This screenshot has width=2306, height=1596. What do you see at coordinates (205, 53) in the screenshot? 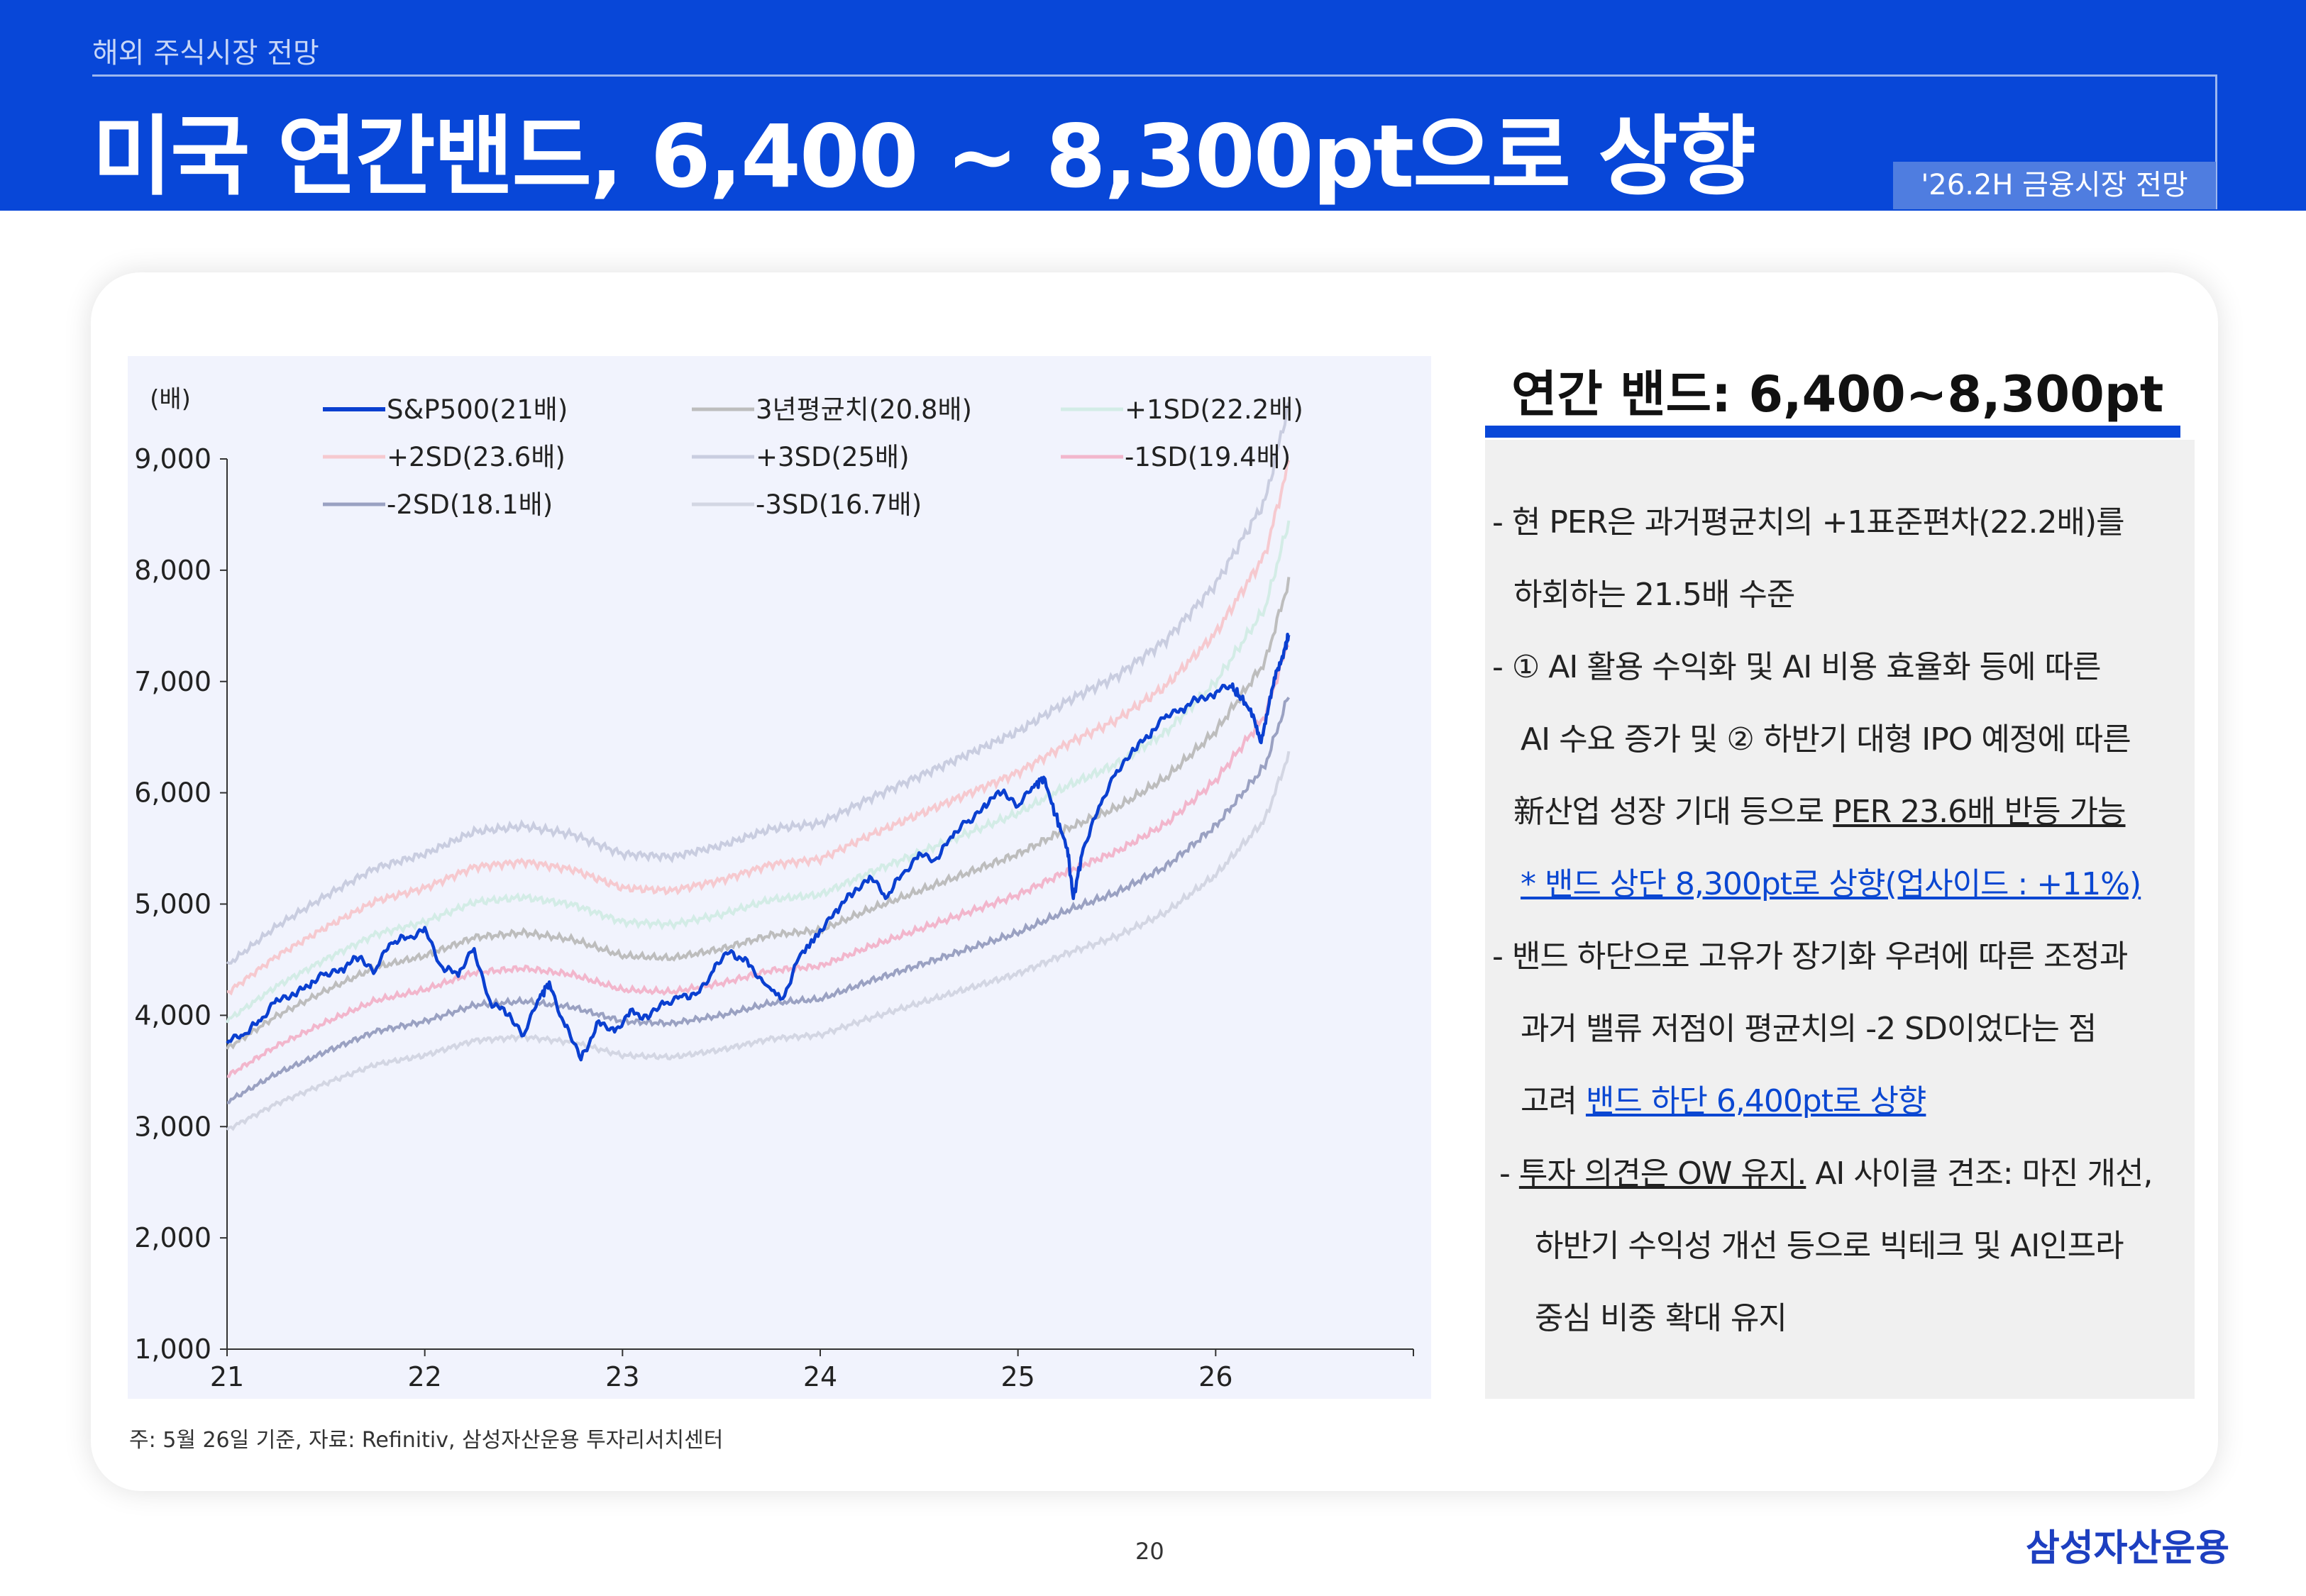
I see `section-label: 해외 주식시장 전망` at bounding box center [205, 53].